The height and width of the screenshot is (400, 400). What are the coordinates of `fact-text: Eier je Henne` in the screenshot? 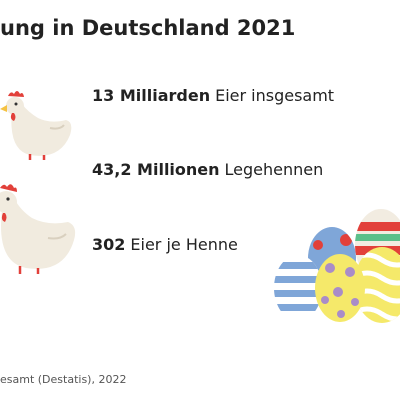 It's located at (184, 244).